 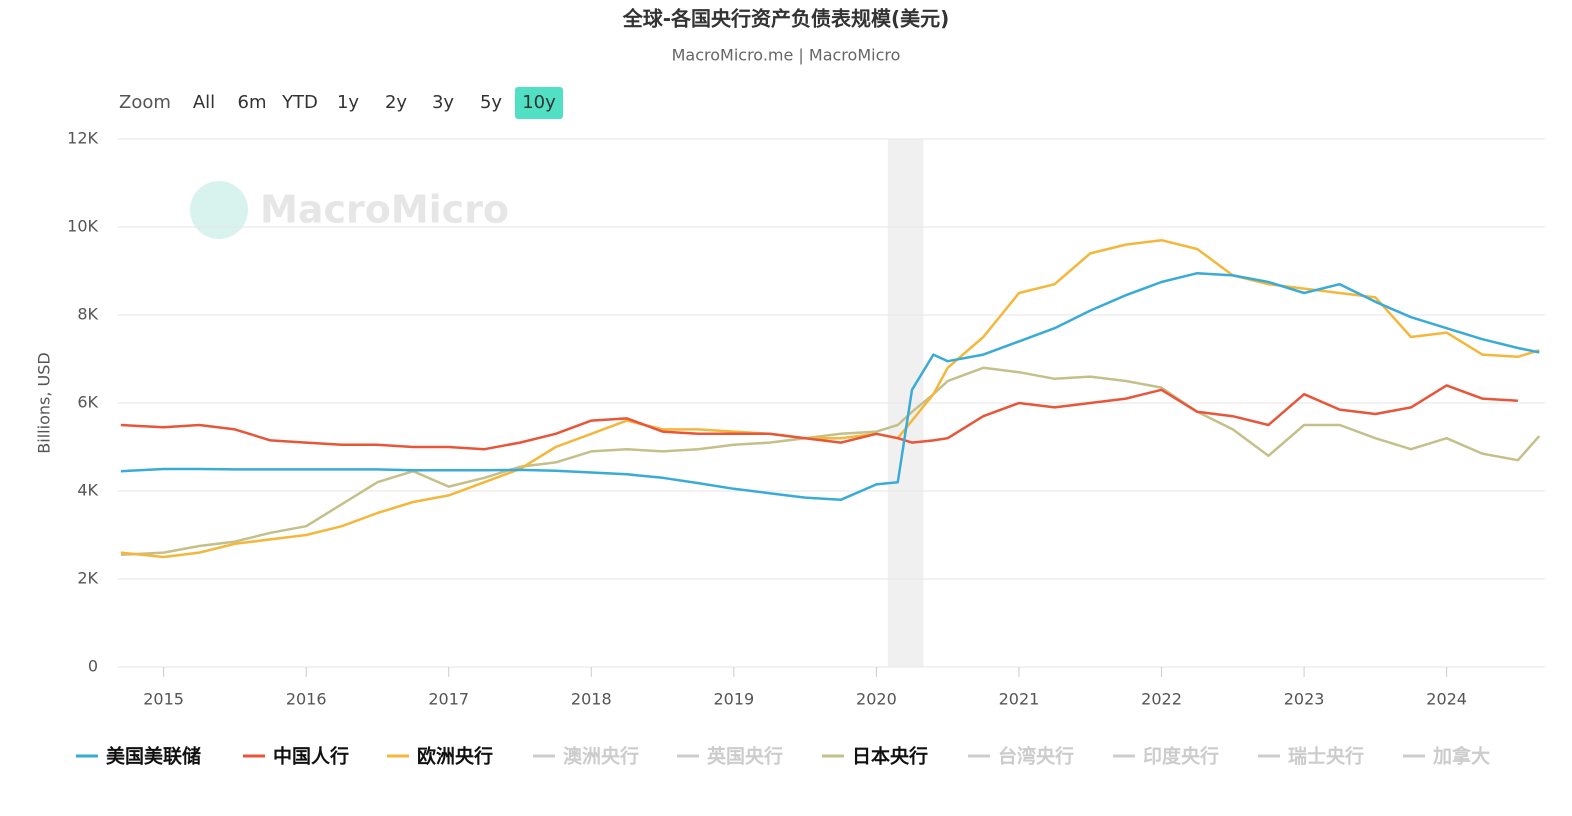 What do you see at coordinates (44, 402) in the screenshot?
I see `y-axis-label: Billions, USD` at bounding box center [44, 402].